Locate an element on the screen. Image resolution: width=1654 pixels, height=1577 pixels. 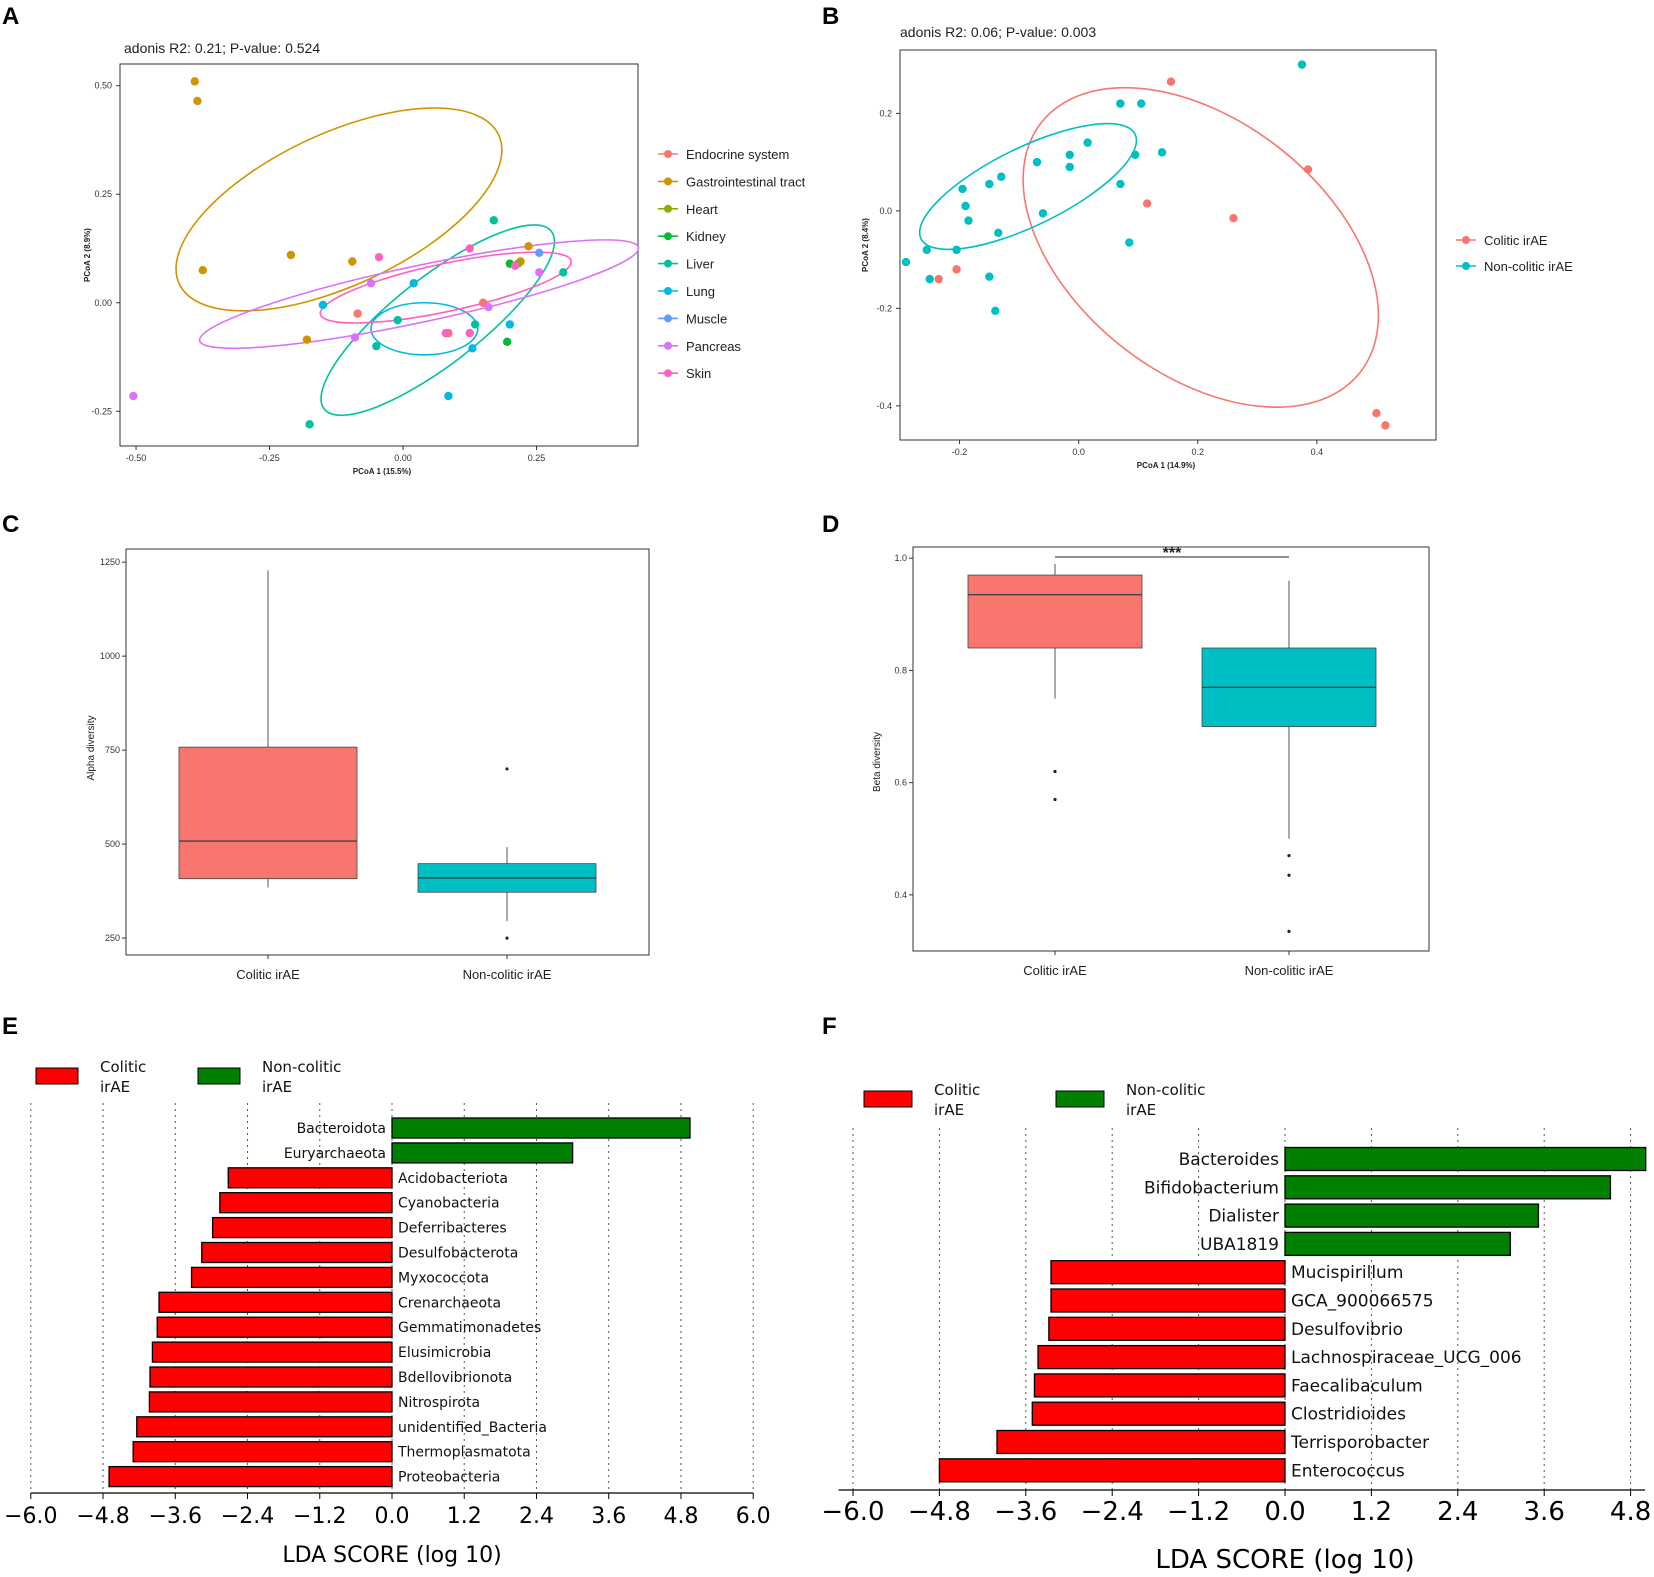
panel-d-category-label-non-colitic-irae: Non-colitic irAE is located at coordinates (1289, 970).